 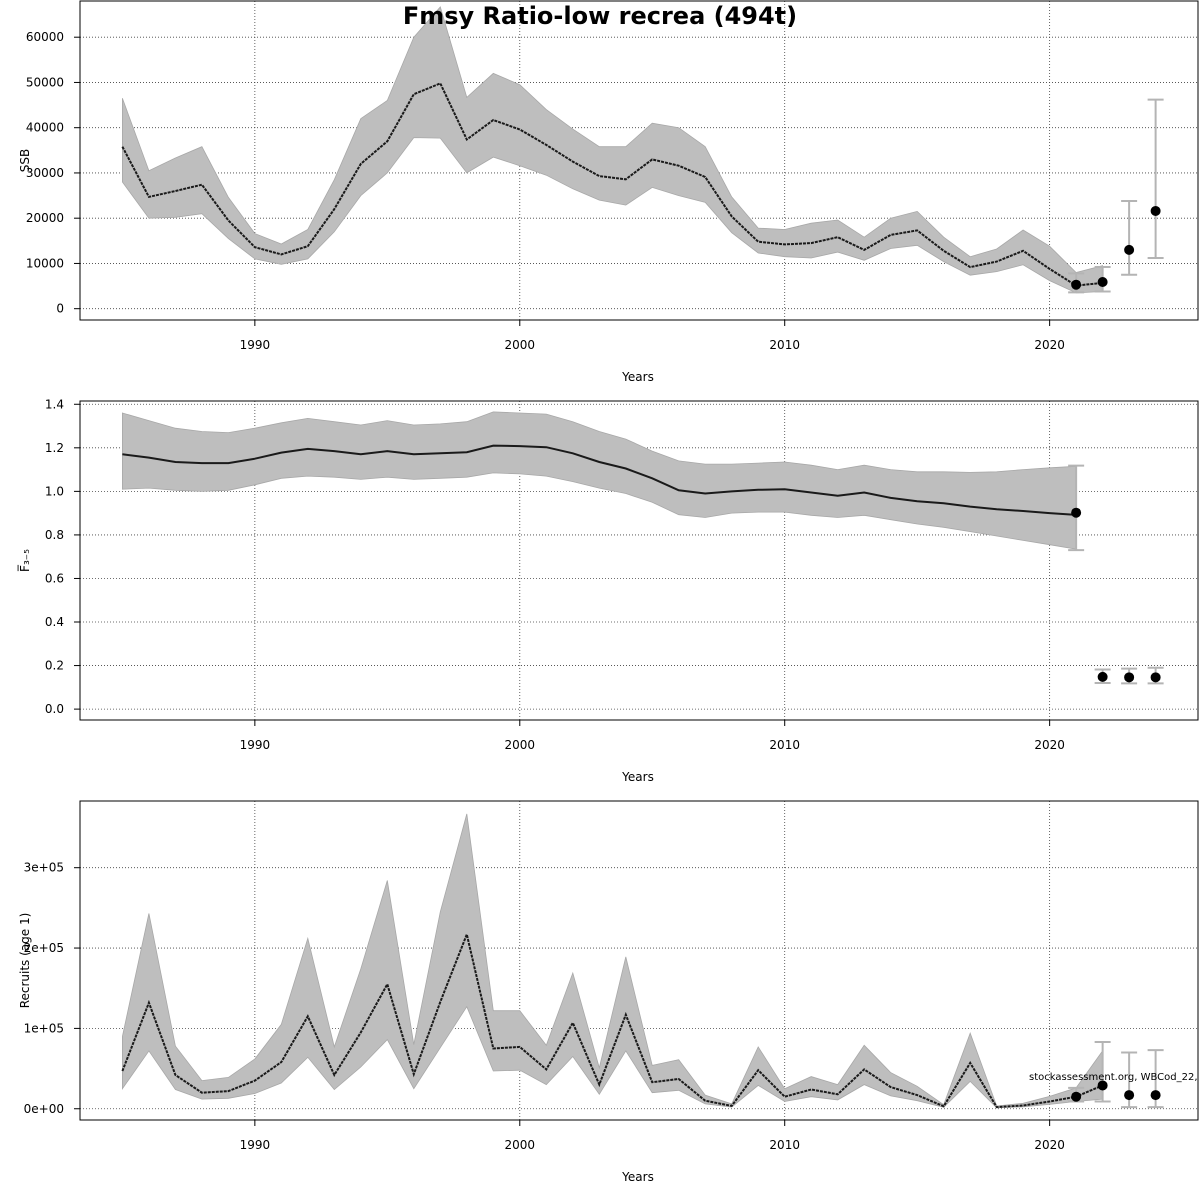 I want to click on y-tick-label: 0e+00, so click(x=44, y=1109).